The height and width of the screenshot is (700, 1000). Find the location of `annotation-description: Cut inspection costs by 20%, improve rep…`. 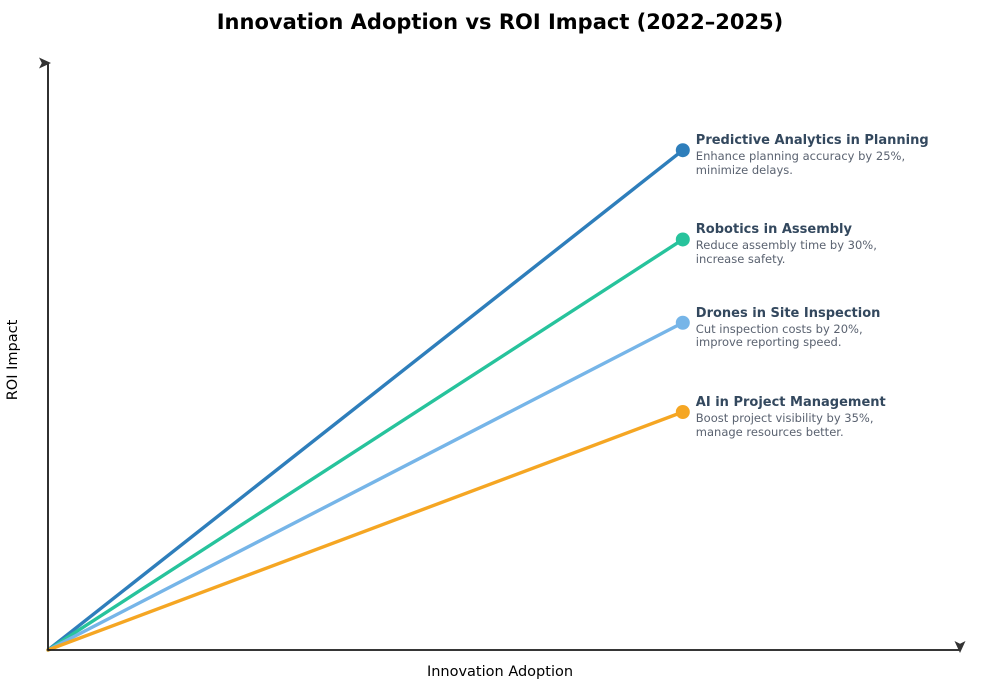

annotation-description: Cut inspection costs by 20%, improve rep… is located at coordinates (779, 335).